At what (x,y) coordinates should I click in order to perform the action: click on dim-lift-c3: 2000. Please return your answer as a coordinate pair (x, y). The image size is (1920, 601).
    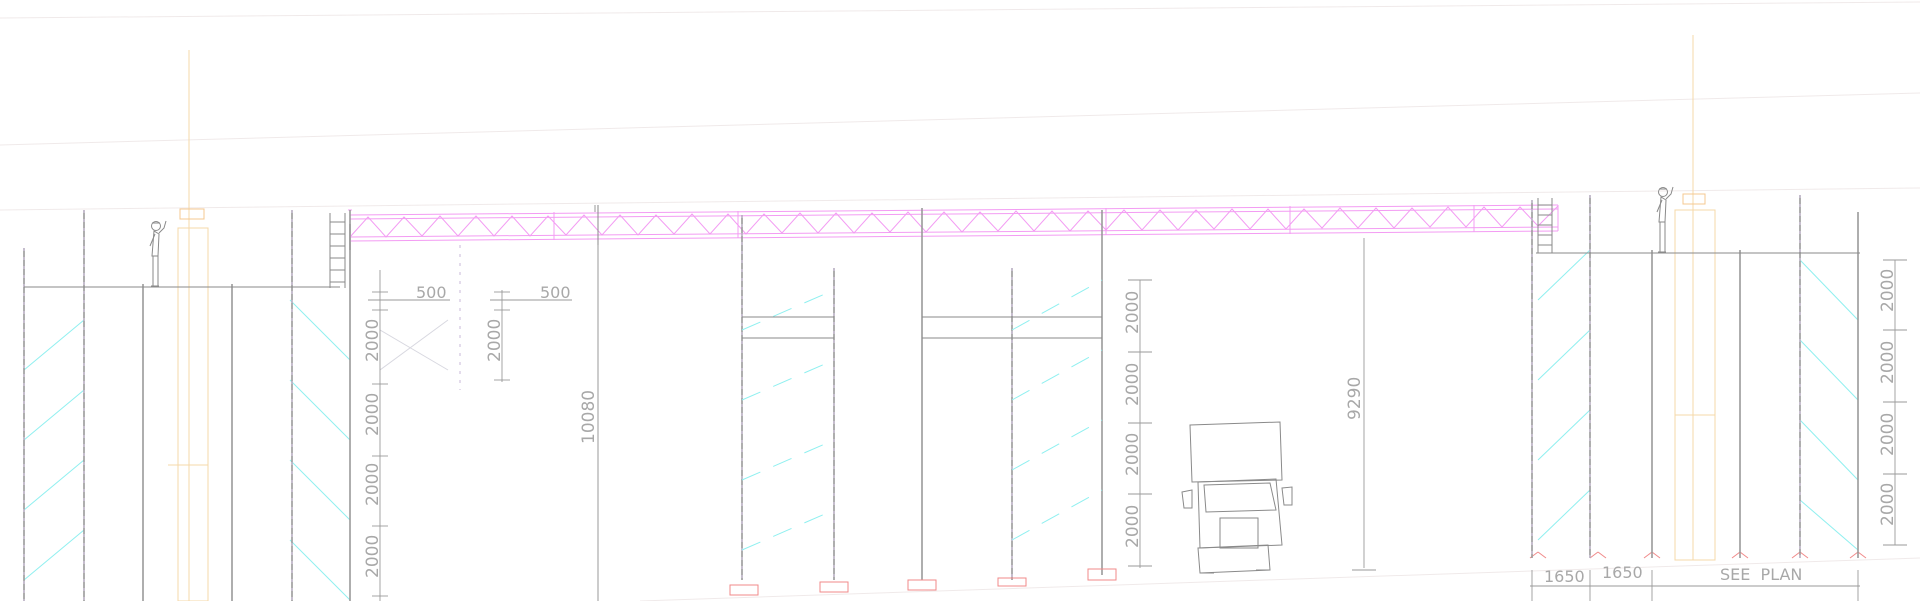
    Looking at the image, I should click on (1133, 454).